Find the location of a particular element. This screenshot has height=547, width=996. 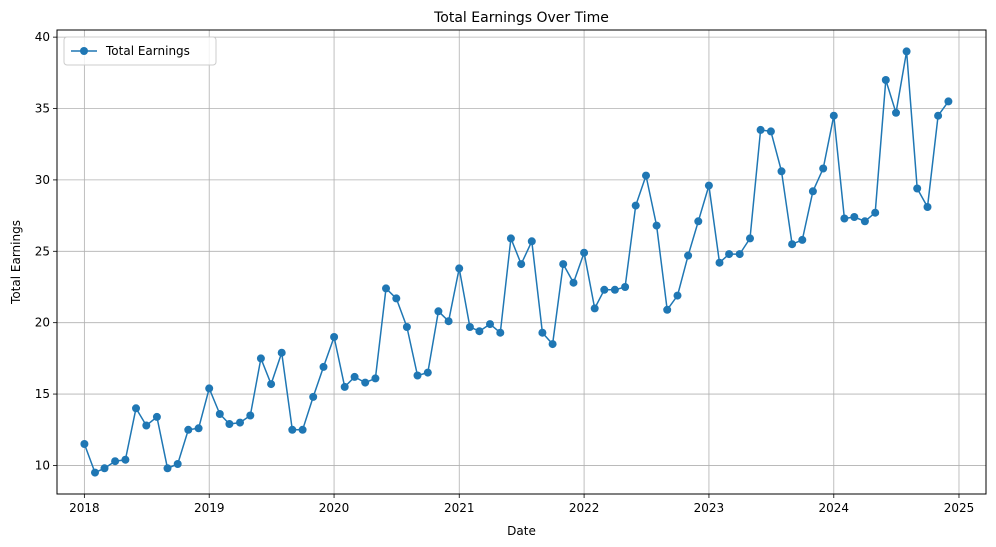

y-tick-label: 30 is located at coordinates (42, 180).